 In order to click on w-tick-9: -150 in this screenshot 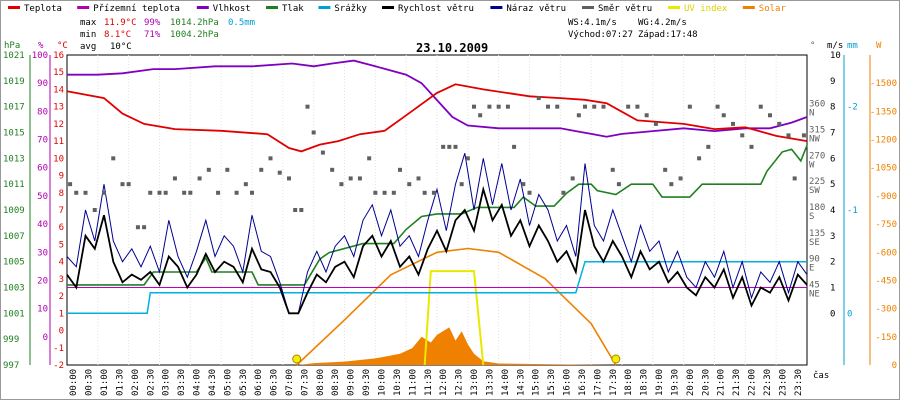, I will do `click(886, 338)`.